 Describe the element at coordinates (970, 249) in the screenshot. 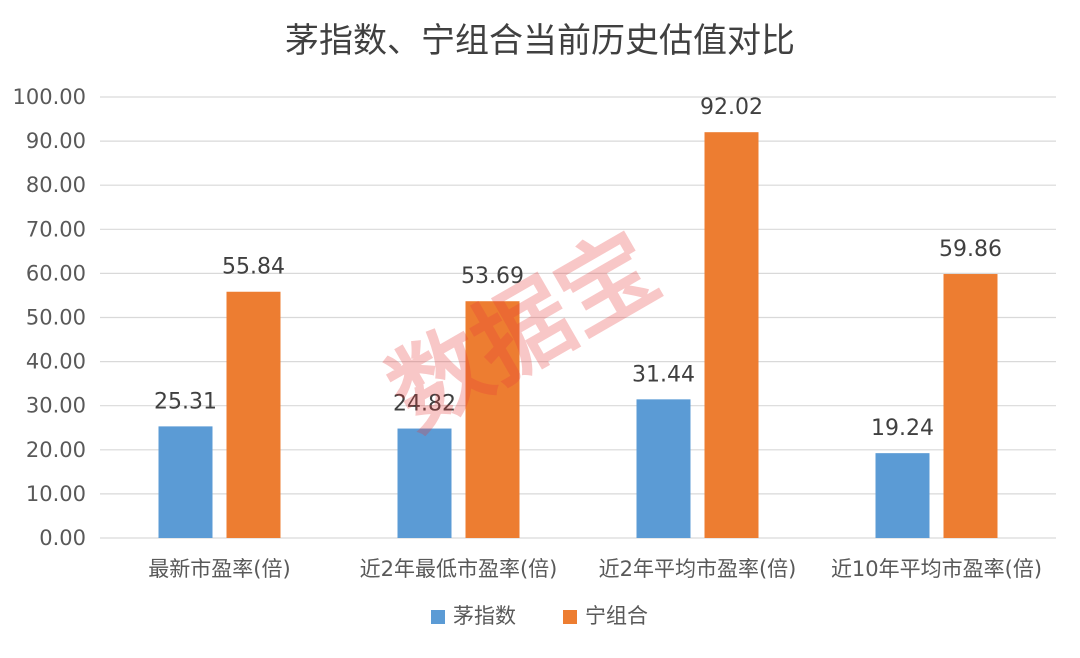

I see `data-label: 59.86` at that location.